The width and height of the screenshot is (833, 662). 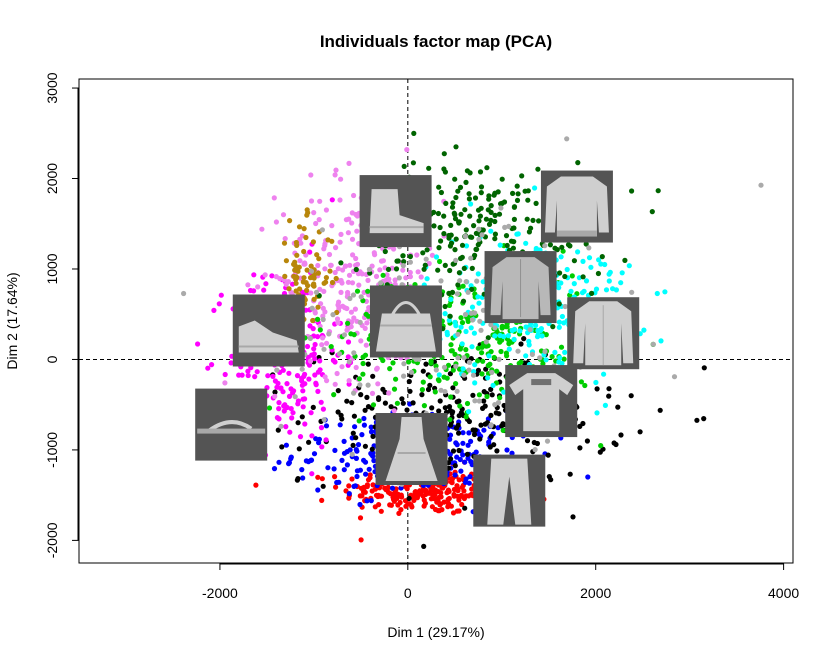 What do you see at coordinates (783, 593) in the screenshot?
I see `x-tick-label: 4000` at bounding box center [783, 593].